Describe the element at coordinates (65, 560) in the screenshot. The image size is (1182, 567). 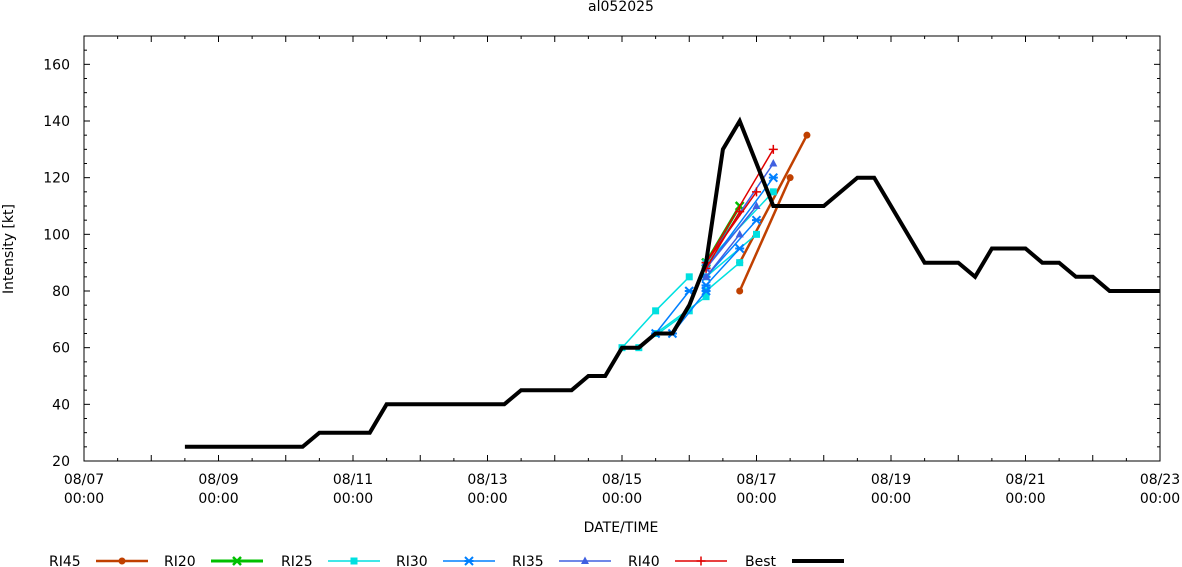
I see `legend-label: RI45` at that location.